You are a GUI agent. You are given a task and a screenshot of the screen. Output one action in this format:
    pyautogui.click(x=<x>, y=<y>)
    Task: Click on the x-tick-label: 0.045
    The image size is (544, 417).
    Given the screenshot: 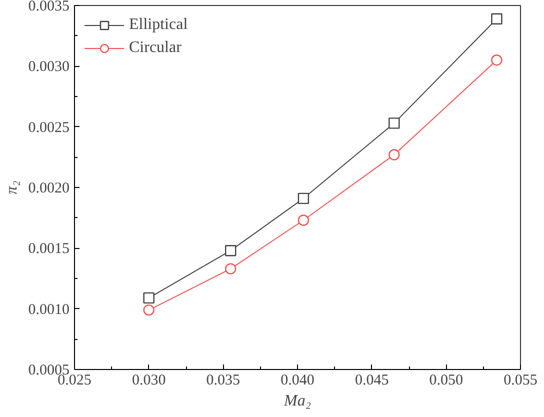 What is the action you would take?
    pyautogui.click(x=371, y=380)
    